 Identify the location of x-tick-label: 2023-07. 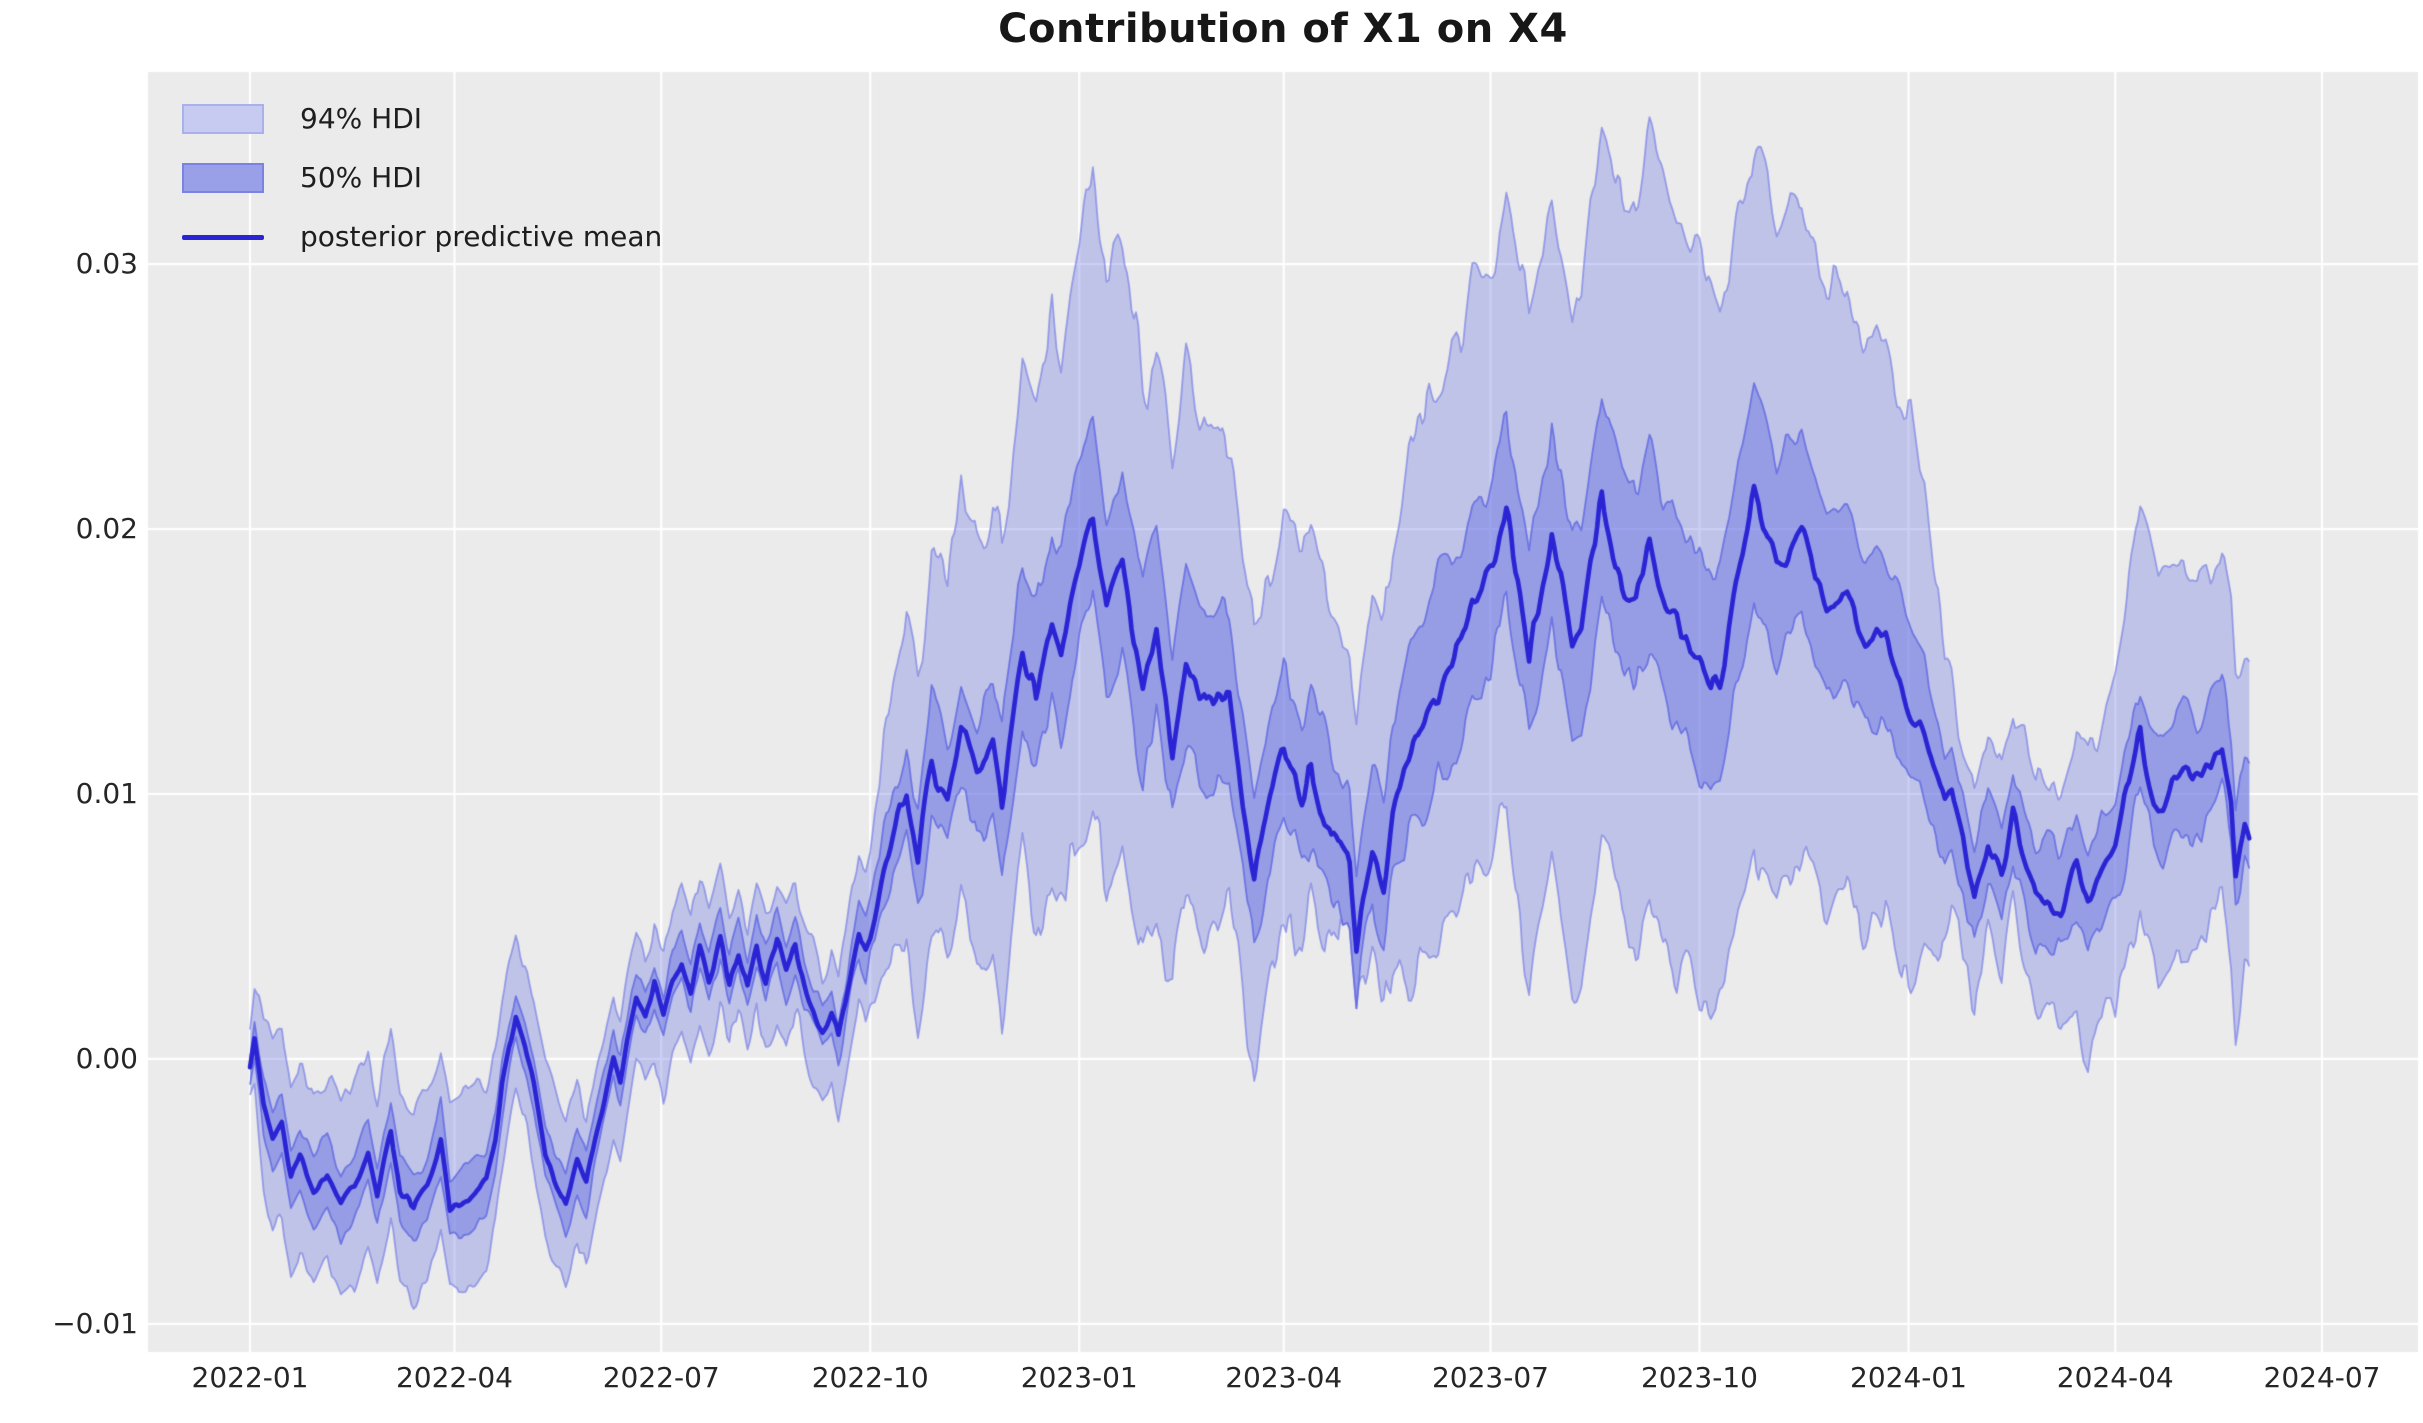
(1490, 1377).